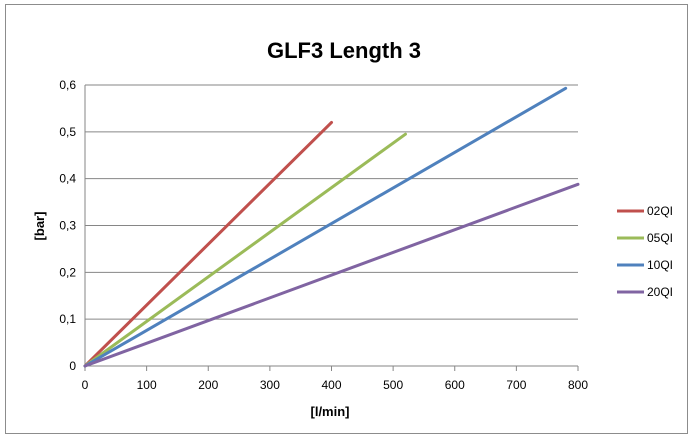 The height and width of the screenshot is (439, 694). What do you see at coordinates (208, 385) in the screenshot?
I see `x-tick-label: 200` at bounding box center [208, 385].